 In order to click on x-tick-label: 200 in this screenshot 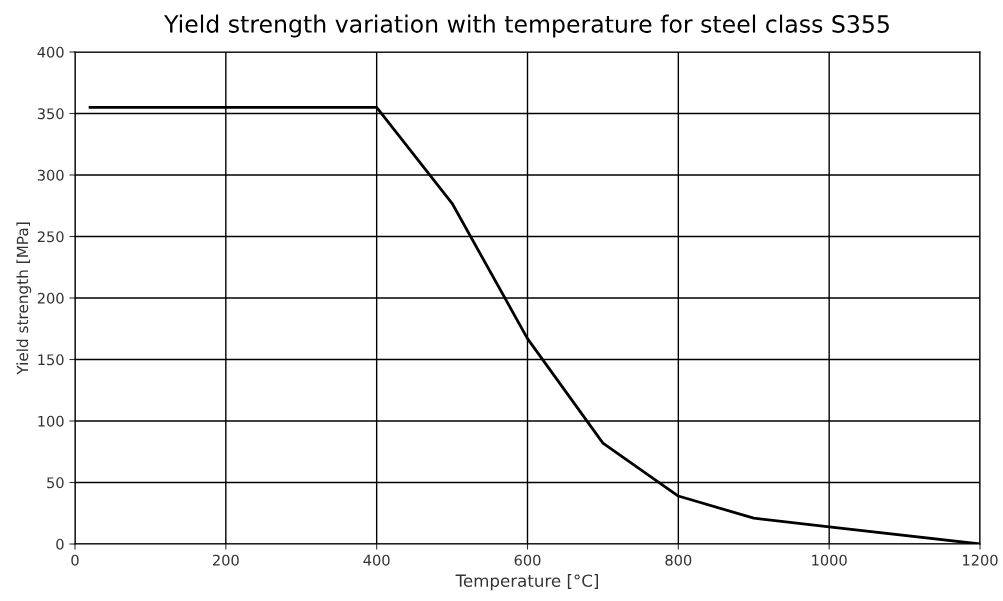, I will do `click(225, 560)`.